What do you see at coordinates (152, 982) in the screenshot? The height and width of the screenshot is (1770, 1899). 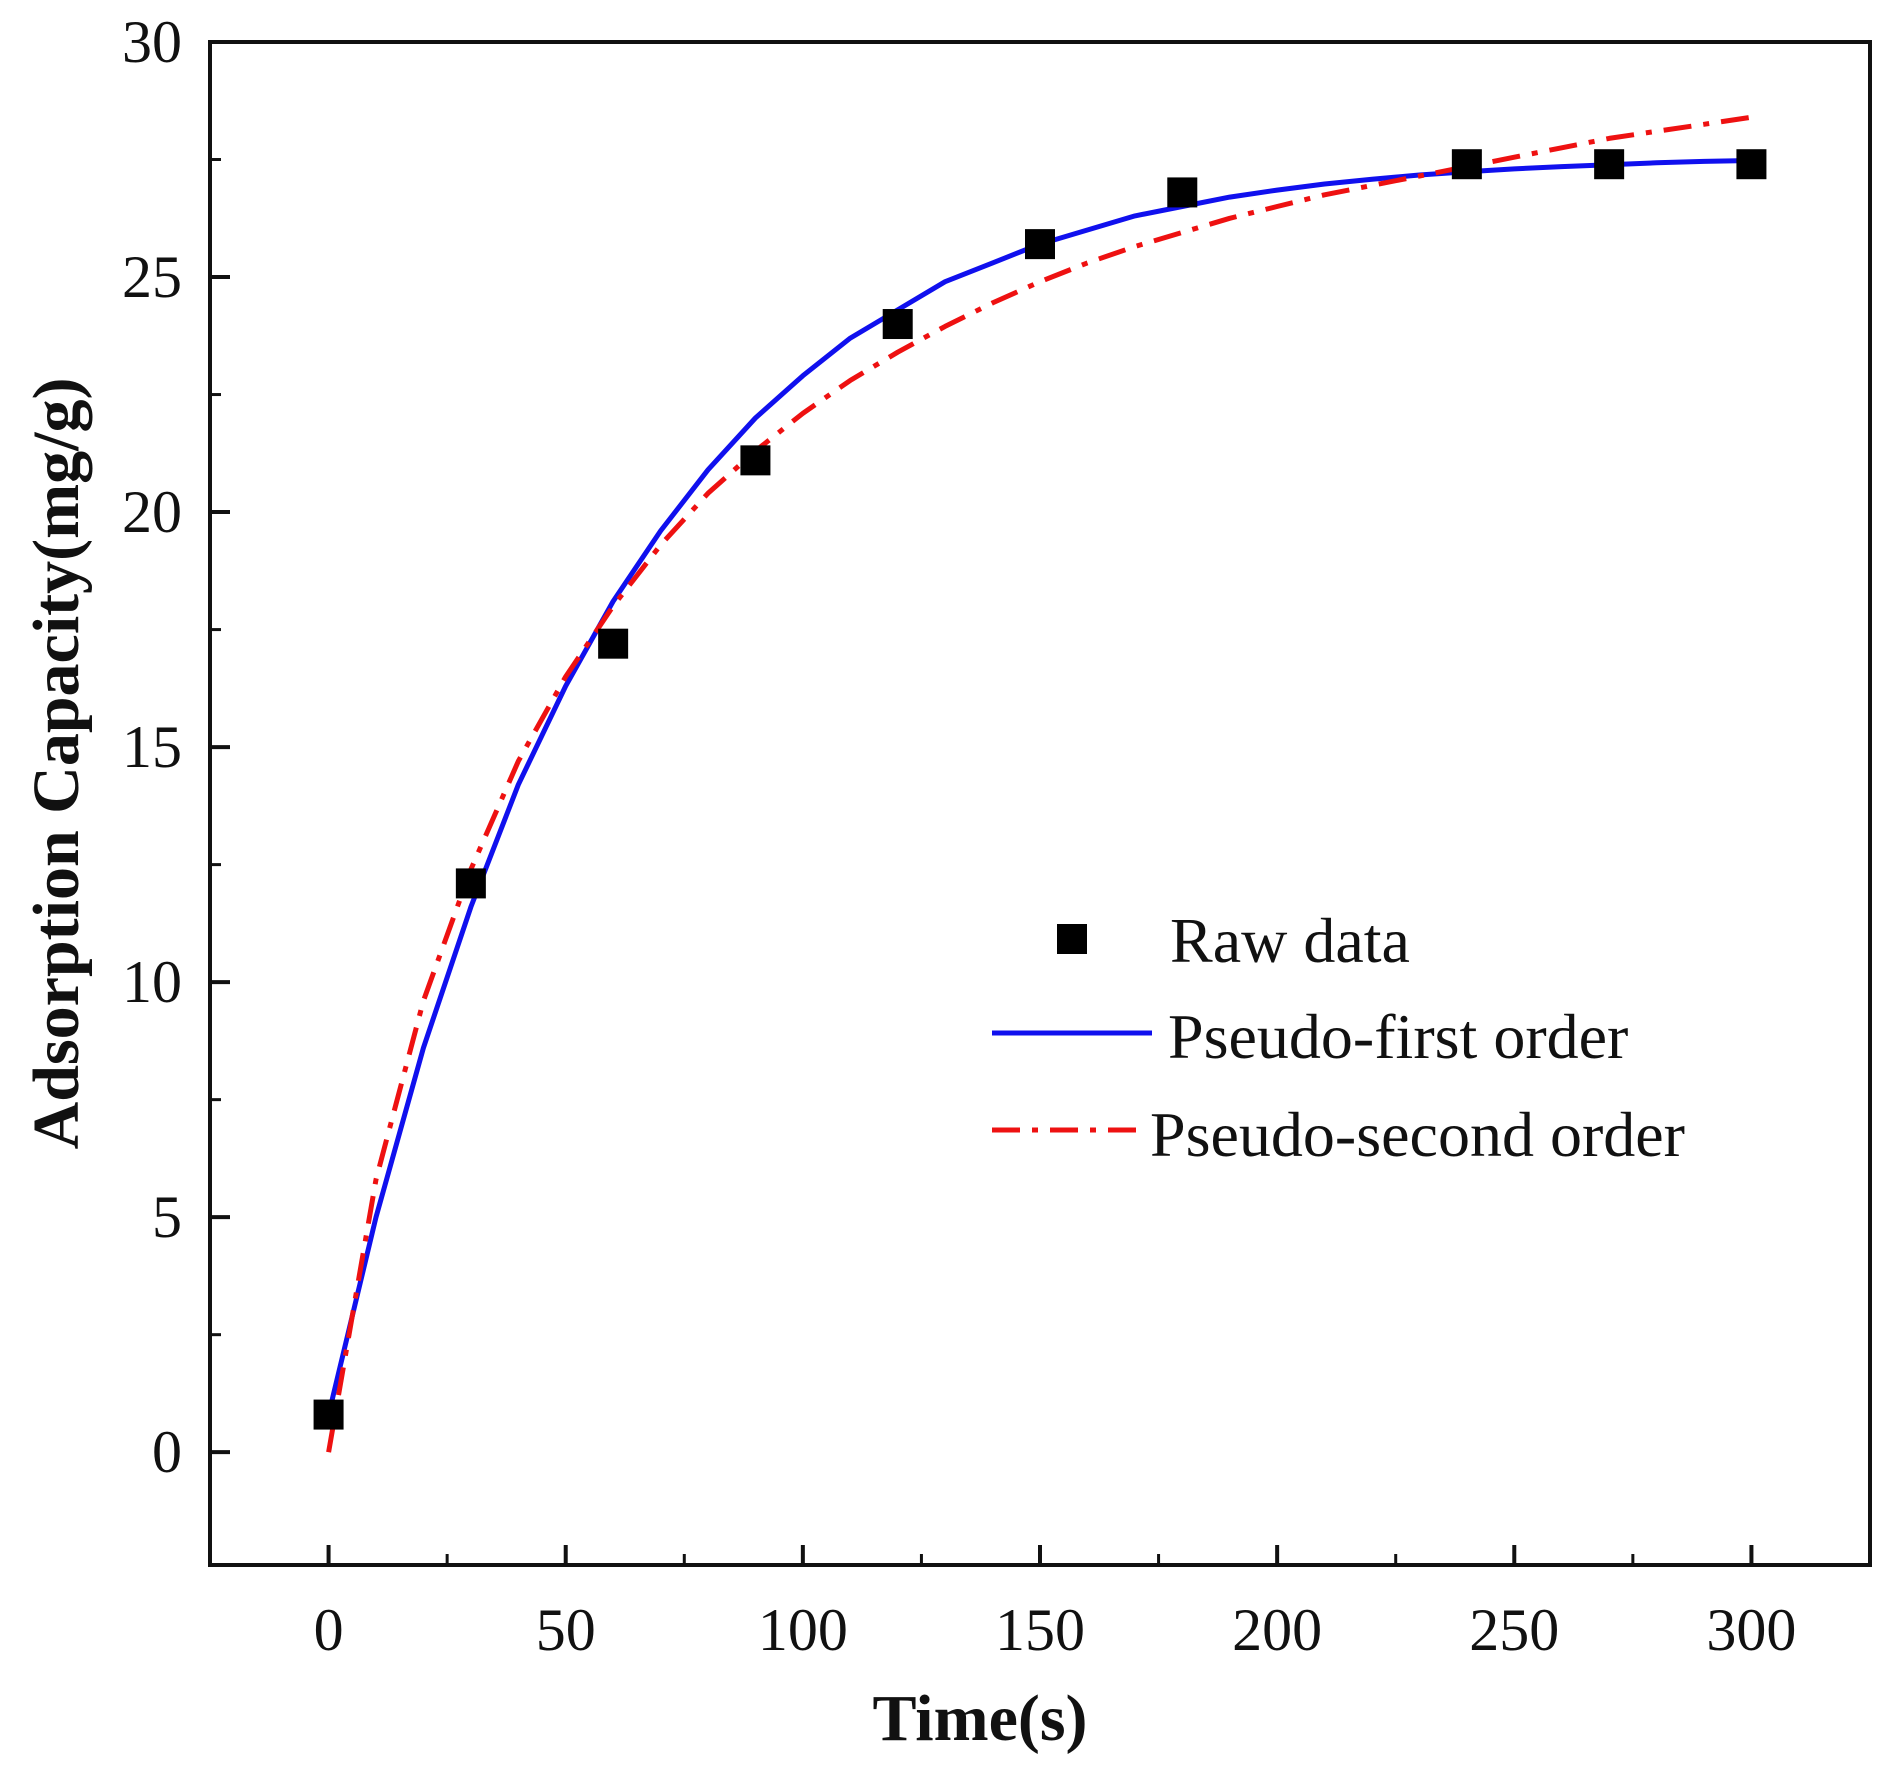 I see `y-tick-label: 10` at bounding box center [152, 982].